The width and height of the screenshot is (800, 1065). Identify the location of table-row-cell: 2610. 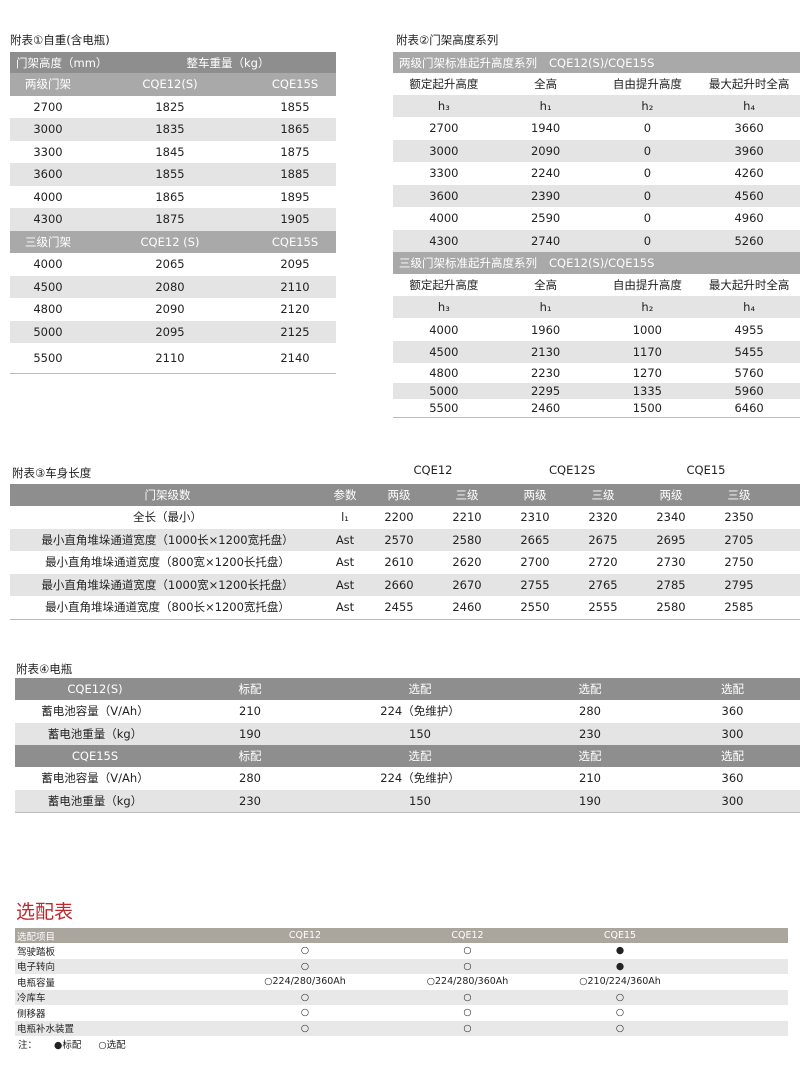
(399, 562).